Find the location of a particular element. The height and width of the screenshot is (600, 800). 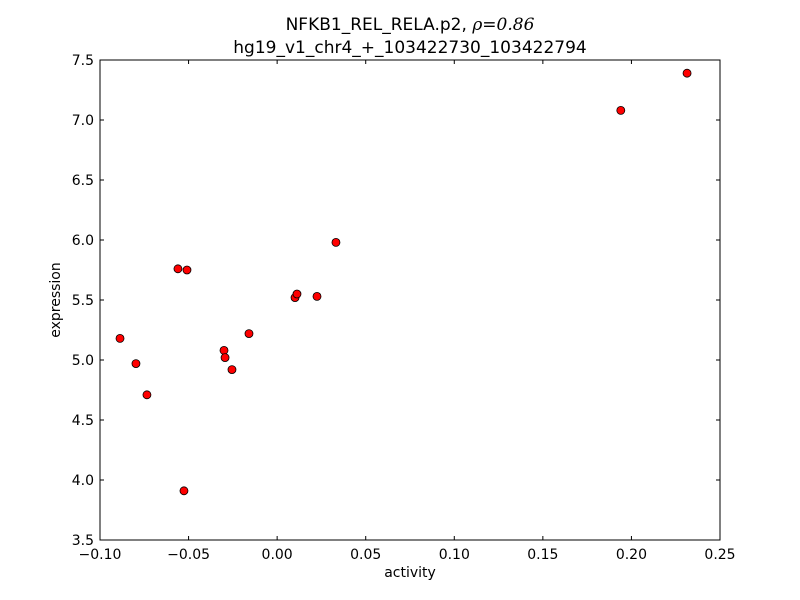

x-tick-label: 0.20 is located at coordinates (631, 555).